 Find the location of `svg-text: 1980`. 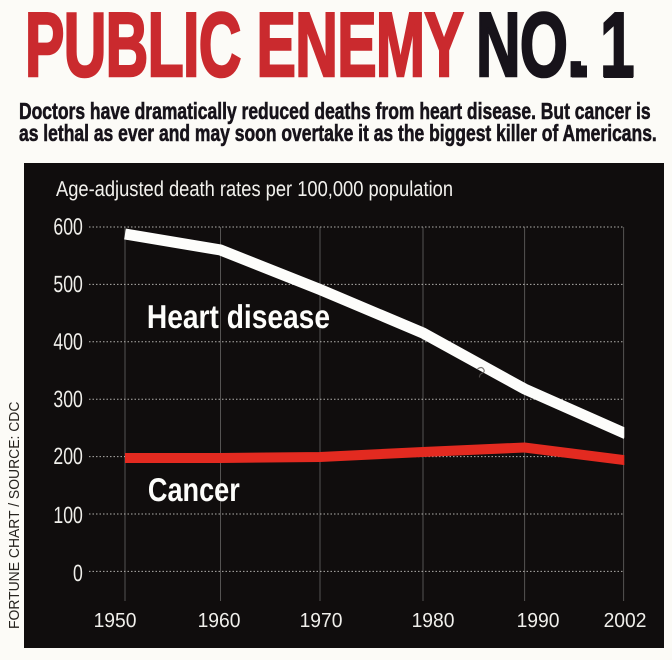

svg-text: 1980 is located at coordinates (433, 621).